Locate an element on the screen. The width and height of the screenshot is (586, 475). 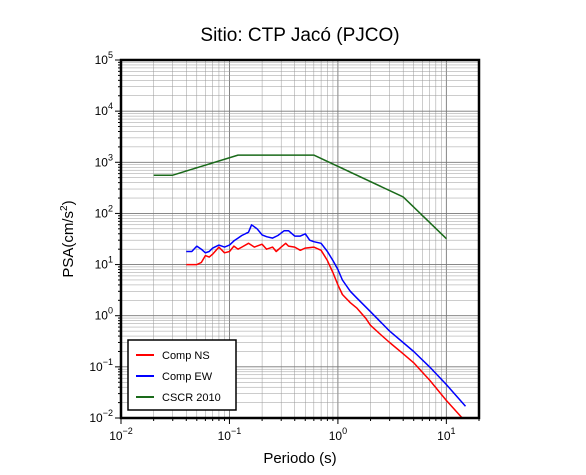
x-tick-label: 10¹ is located at coordinates (446, 434).